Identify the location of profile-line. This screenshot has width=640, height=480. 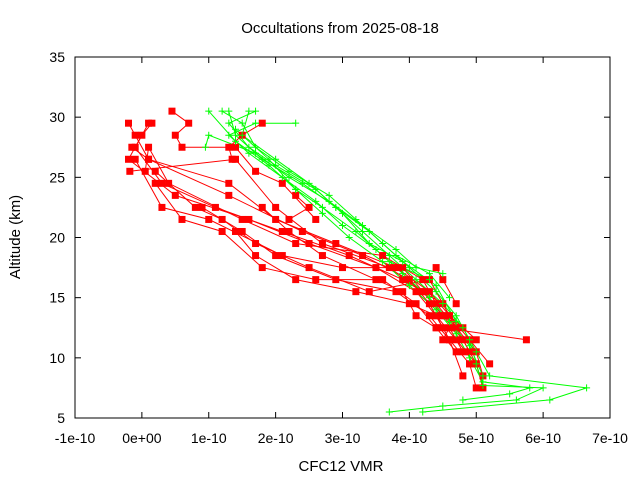
(332, 291).